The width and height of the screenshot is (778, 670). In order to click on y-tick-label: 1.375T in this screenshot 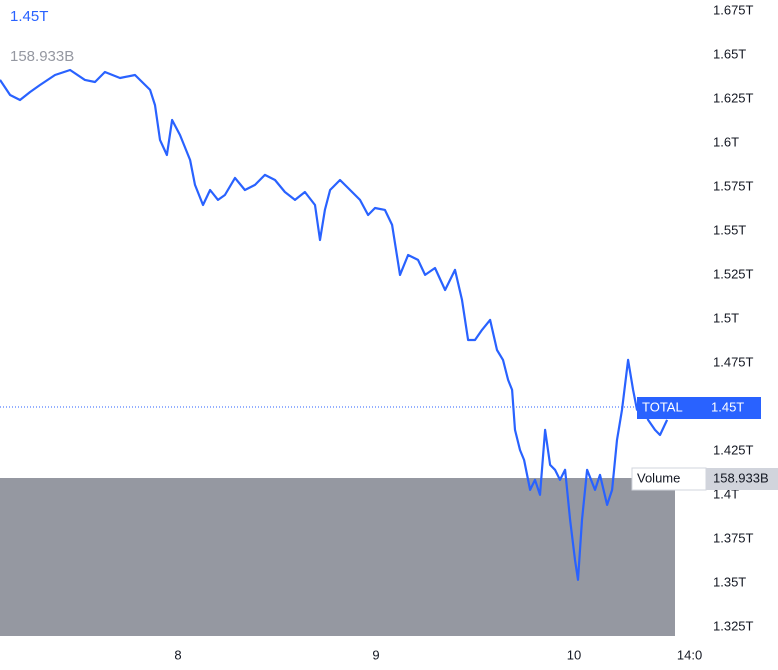, I will do `click(733, 537)`.